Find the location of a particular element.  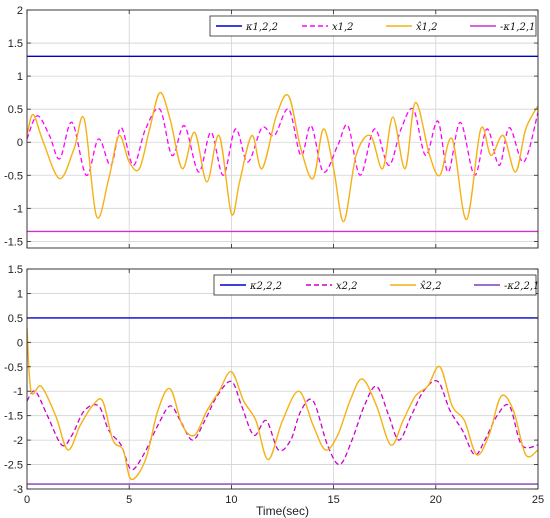

y-tick-label: -3 is located at coordinates (18, 490).